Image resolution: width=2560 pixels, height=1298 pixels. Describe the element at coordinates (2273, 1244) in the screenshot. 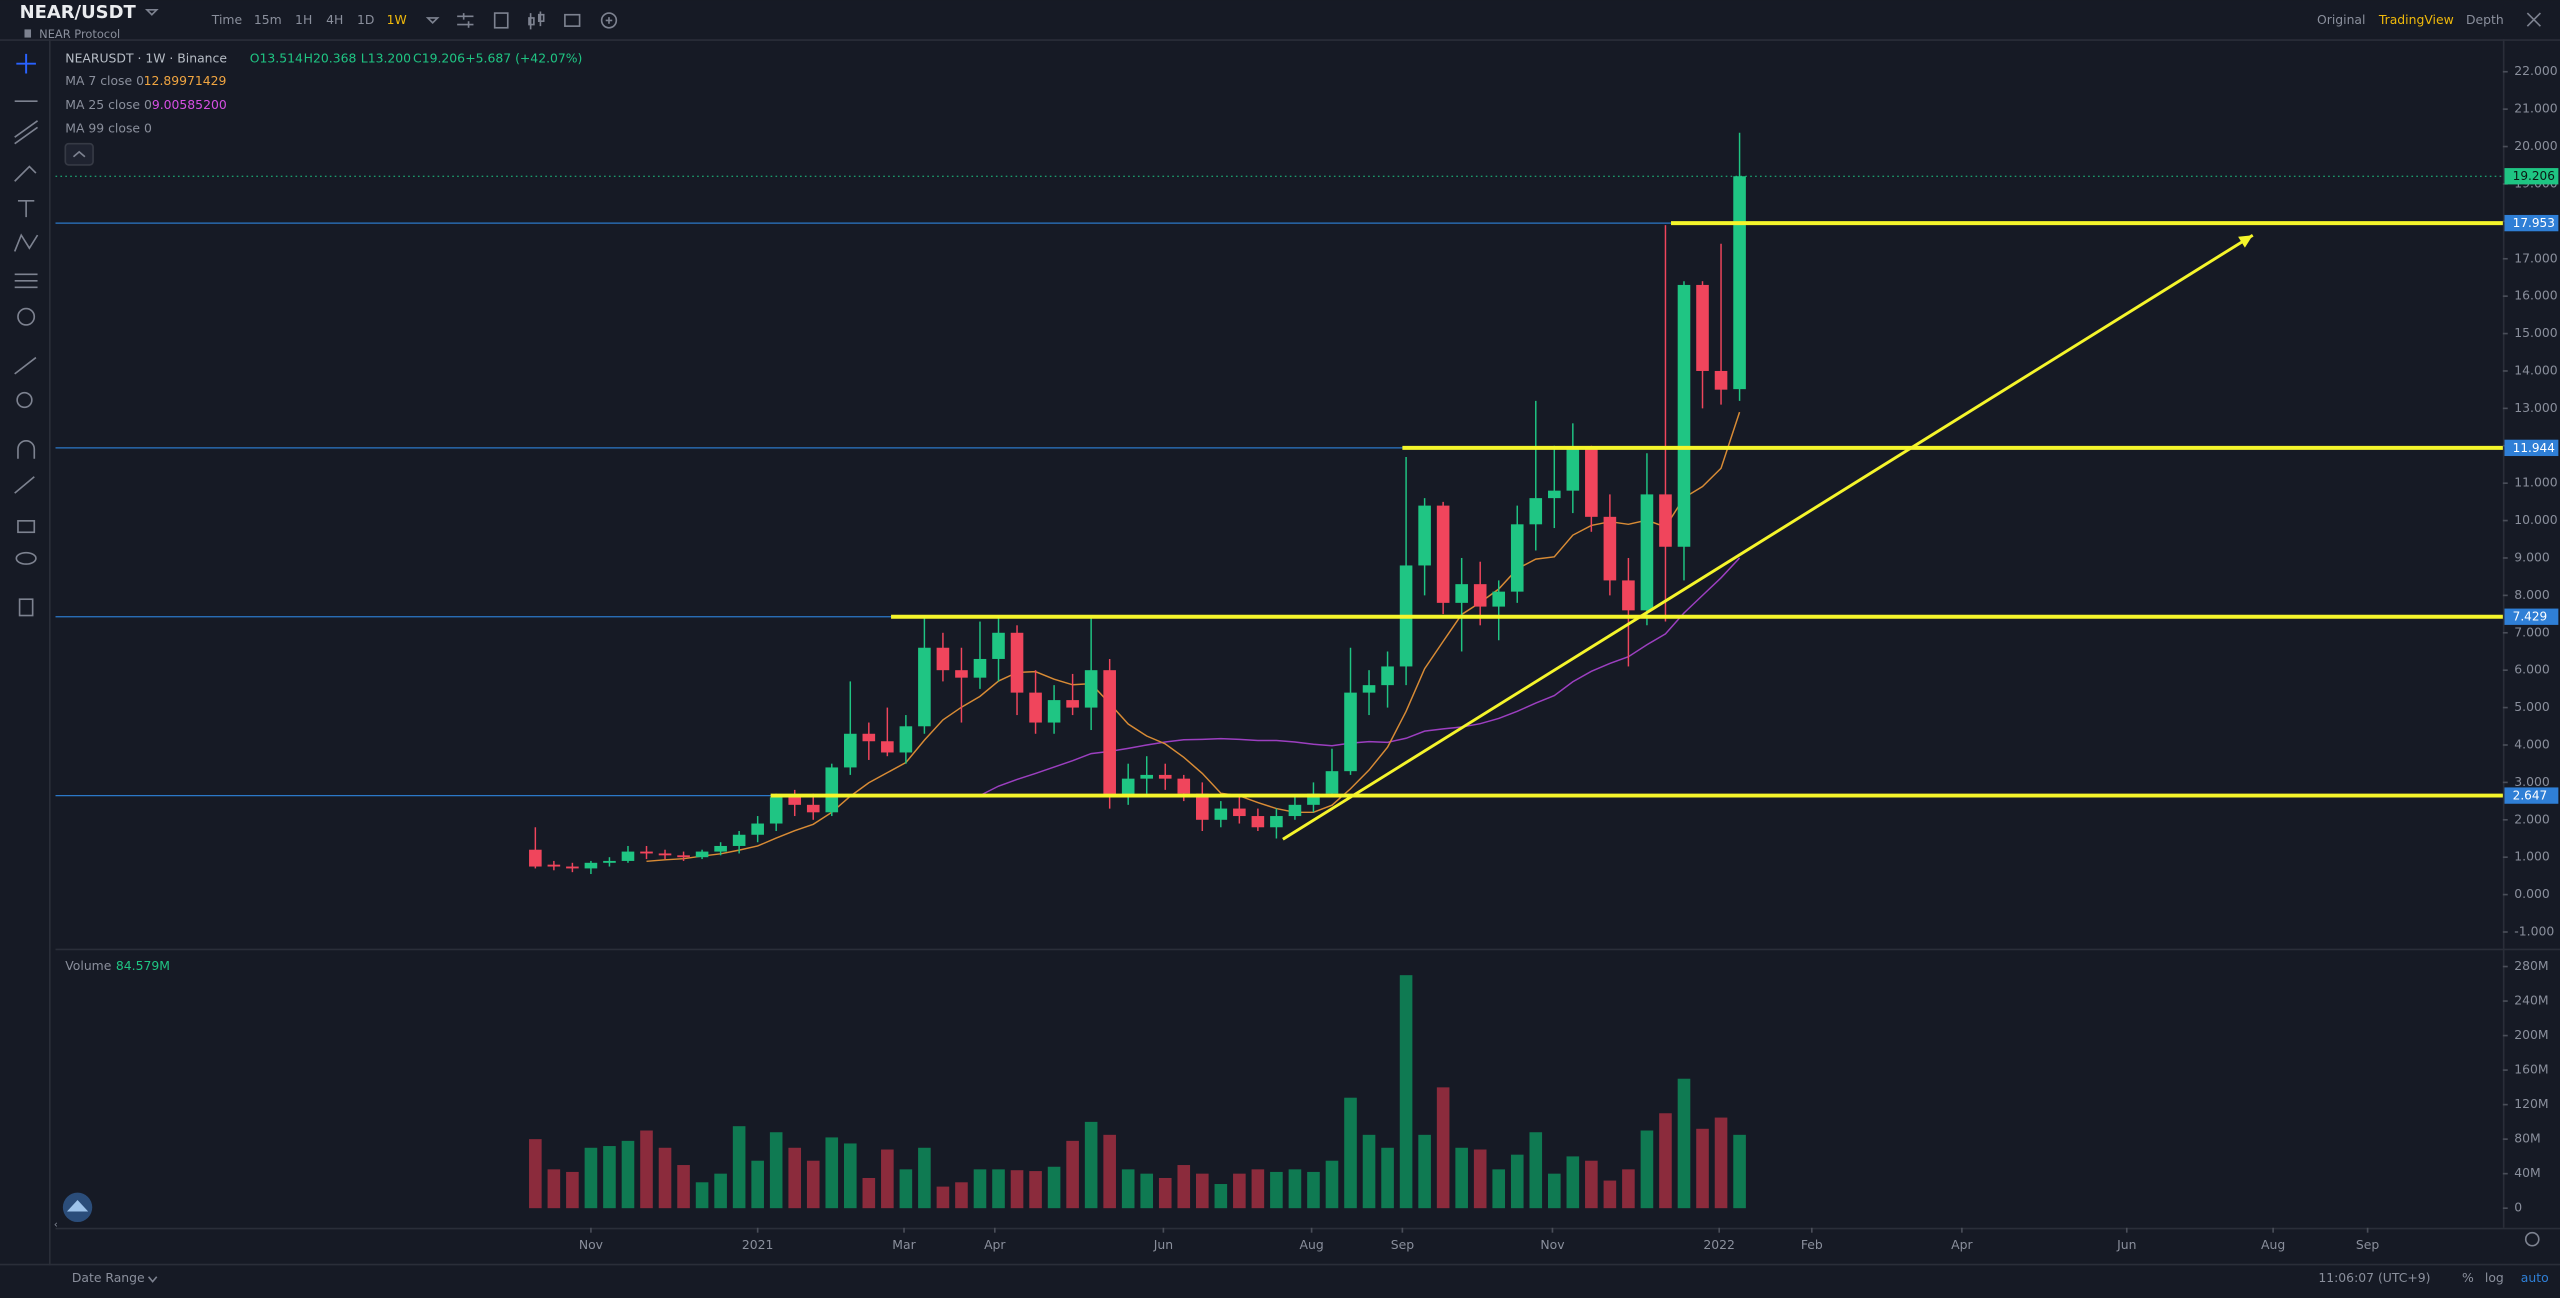

I see `x-tick-label: Aug` at that location.